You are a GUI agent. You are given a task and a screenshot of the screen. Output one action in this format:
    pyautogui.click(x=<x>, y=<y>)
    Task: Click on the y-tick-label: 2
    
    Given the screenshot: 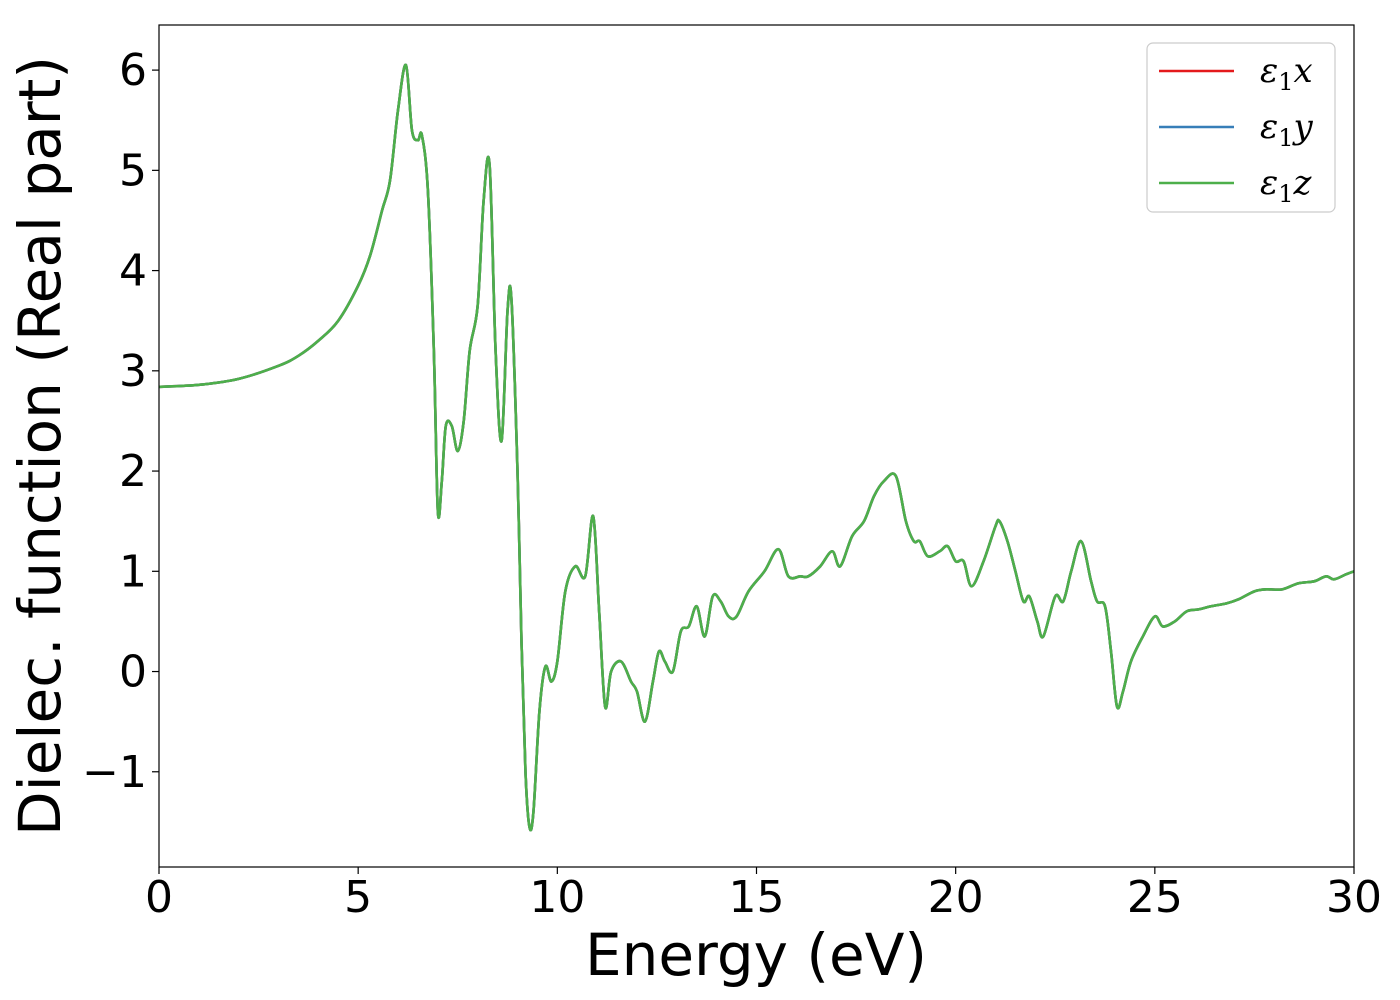 What is the action you would take?
    pyautogui.click(x=133, y=471)
    